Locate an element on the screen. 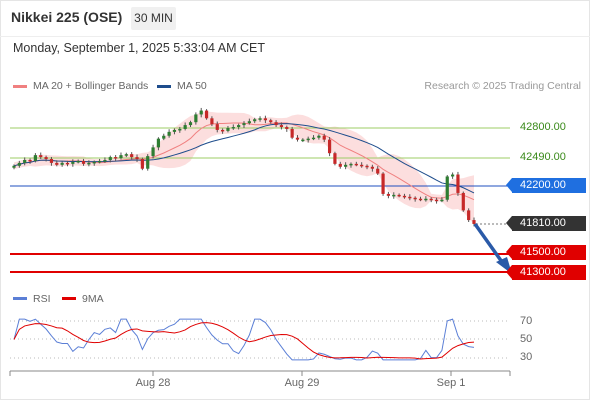  rsi-ma-line is located at coordinates (244, 341).